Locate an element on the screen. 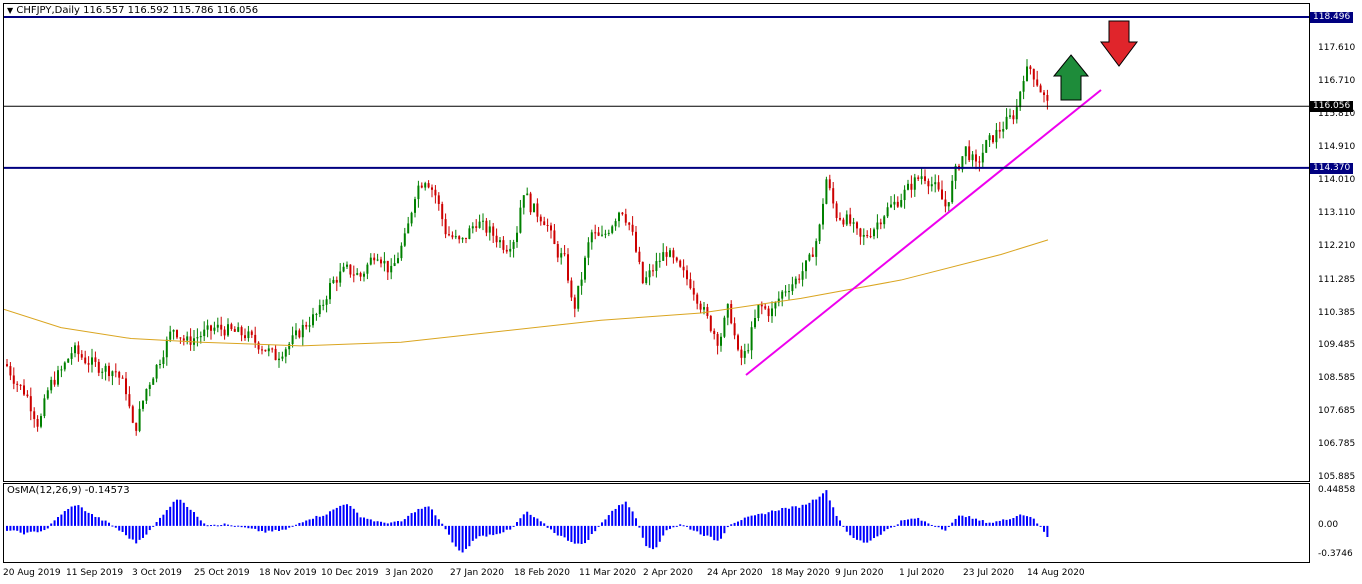  triangle-down-icon: ▼ is located at coordinates (10, 10).